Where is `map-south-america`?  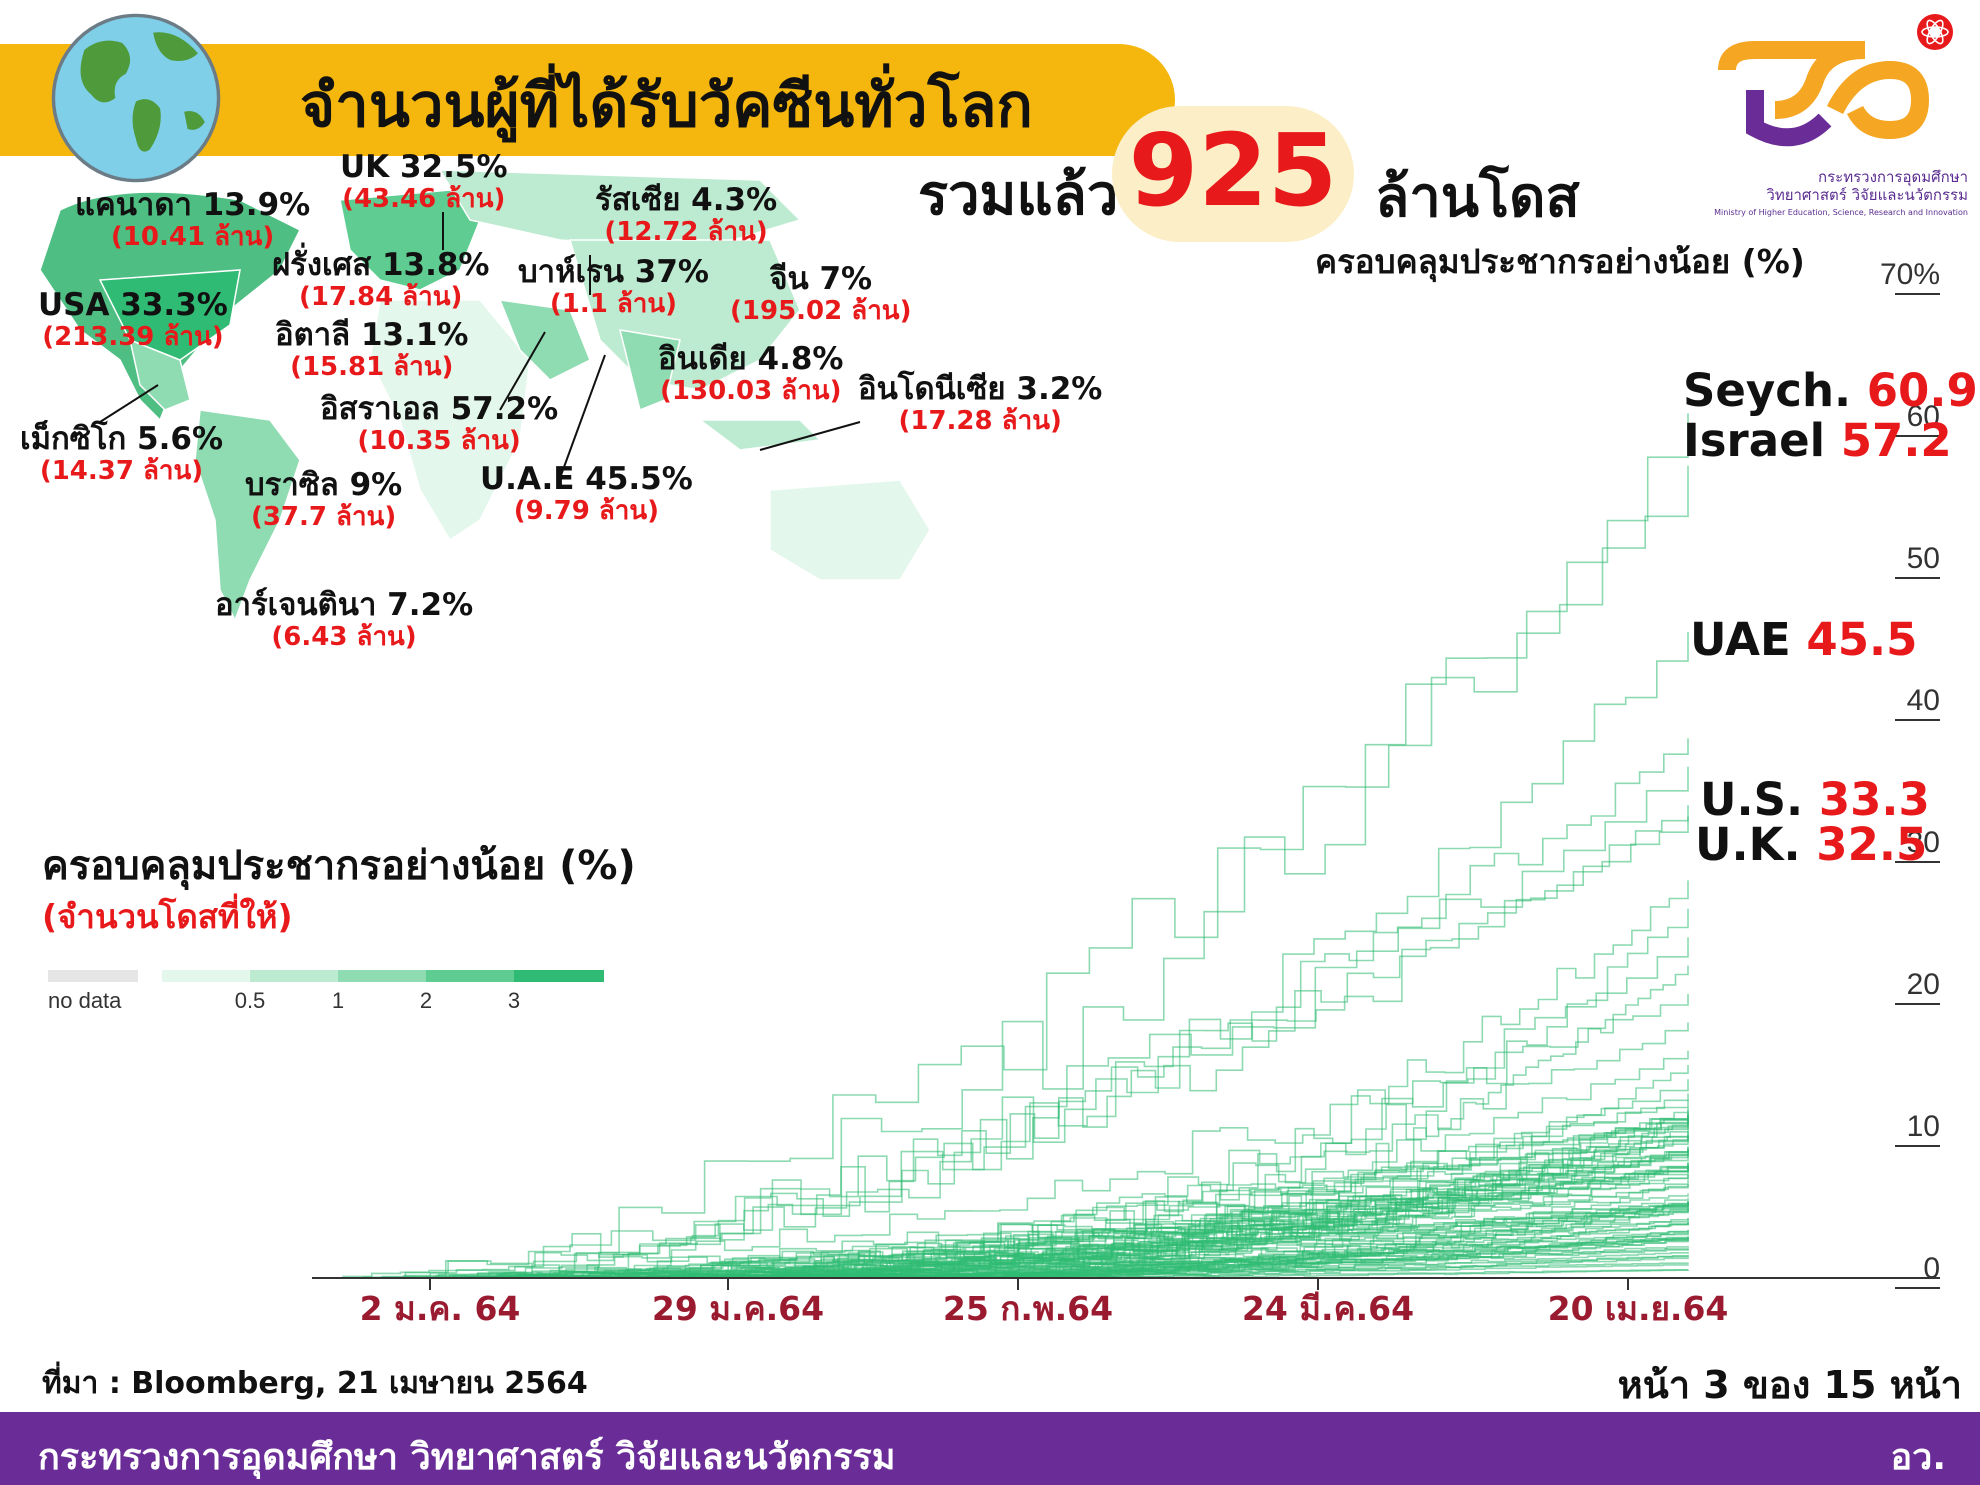
map-south-america is located at coordinates (247, 515).